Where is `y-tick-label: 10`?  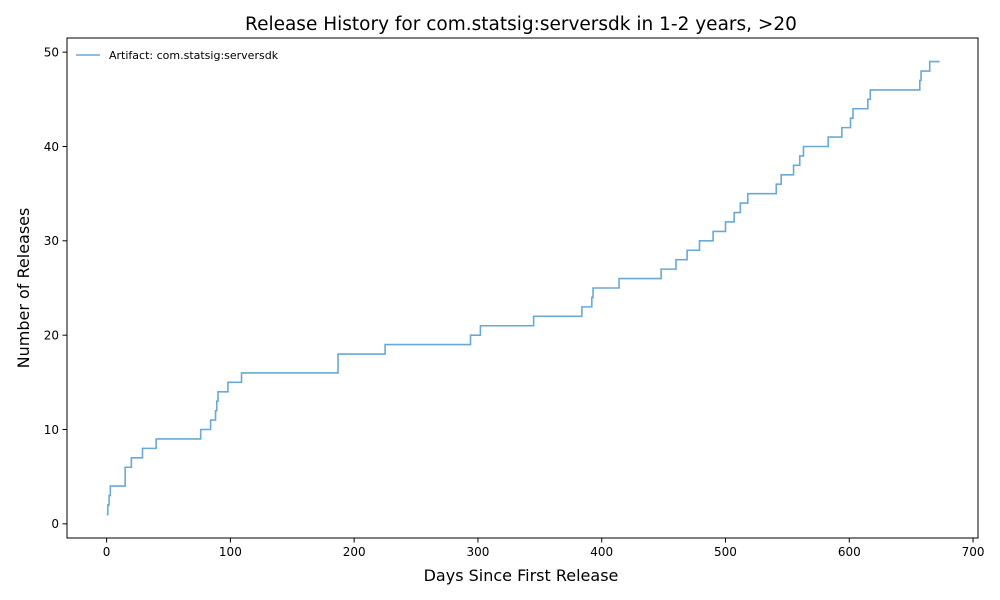
y-tick-label: 10 is located at coordinates (51, 430).